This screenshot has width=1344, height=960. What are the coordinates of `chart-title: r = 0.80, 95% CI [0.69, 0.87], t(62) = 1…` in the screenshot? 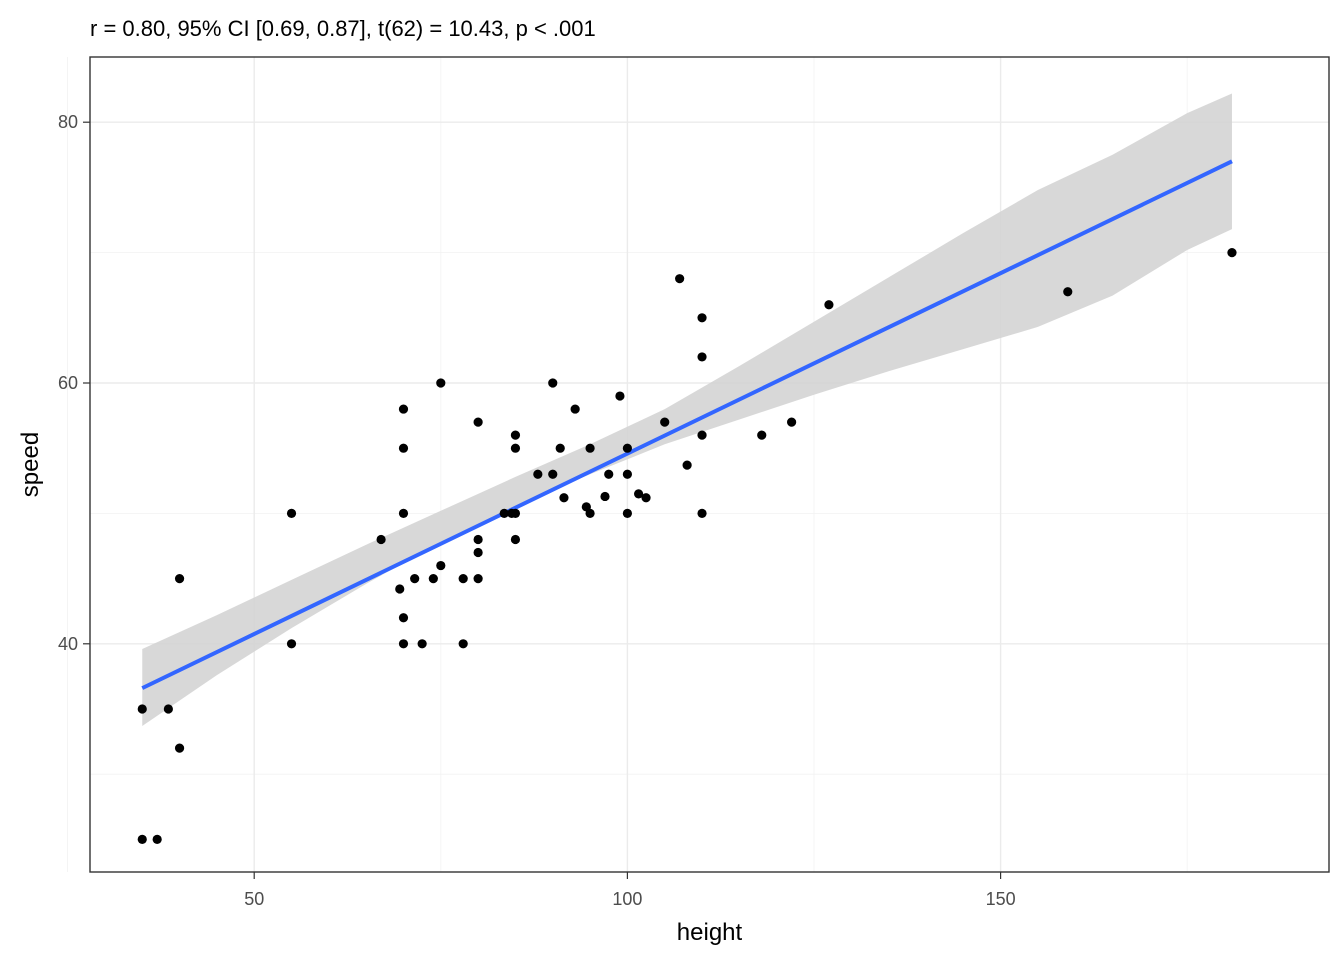 It's located at (343, 28).